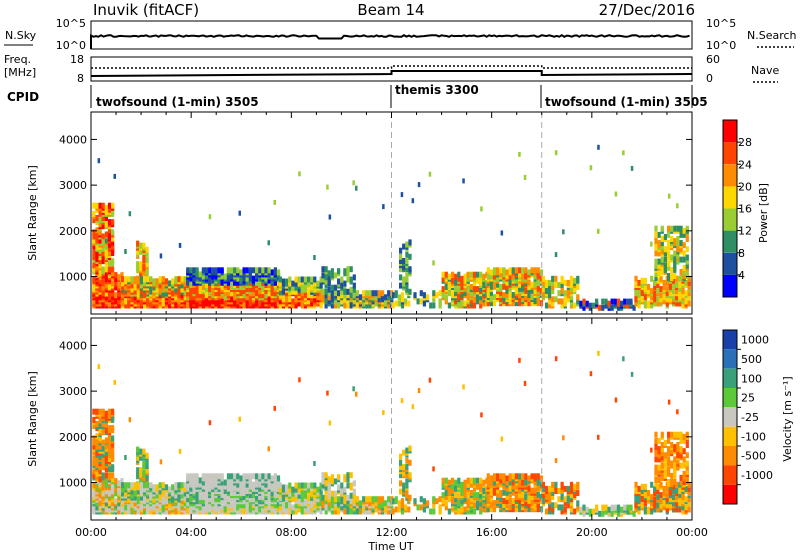 The width and height of the screenshot is (800, 558). I want to click on colorbar-tick-label: 12, so click(745, 231).